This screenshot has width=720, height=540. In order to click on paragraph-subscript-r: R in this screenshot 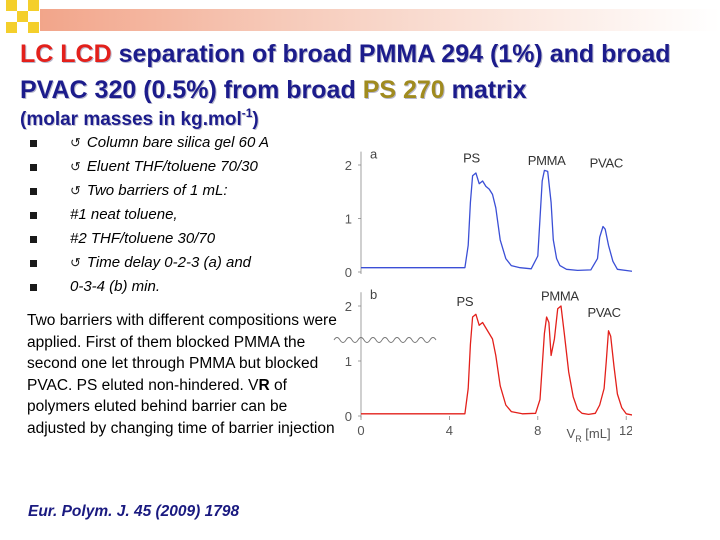, I will do `click(264, 385)`.